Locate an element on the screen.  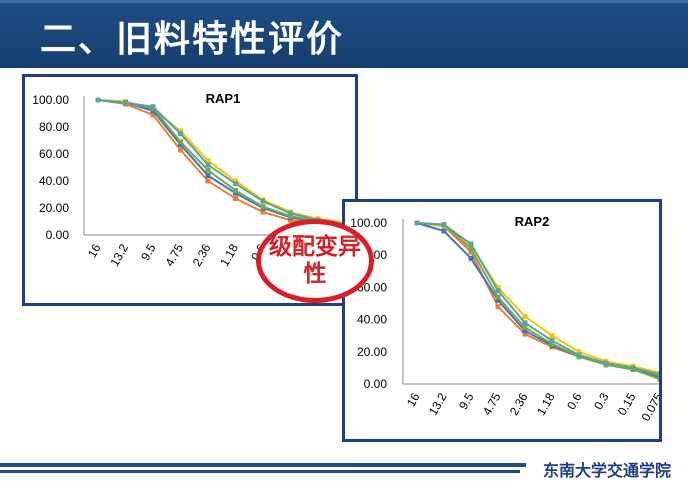
rap2-ytick-label: 40.00 is located at coordinates (372, 320).